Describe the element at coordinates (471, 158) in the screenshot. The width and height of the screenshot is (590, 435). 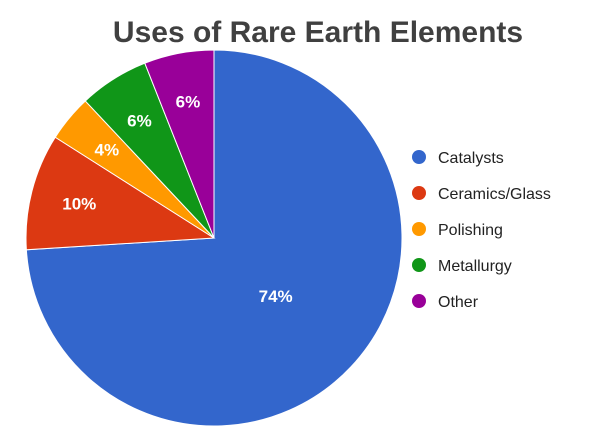
I see `legend-label: Catalysts` at that location.